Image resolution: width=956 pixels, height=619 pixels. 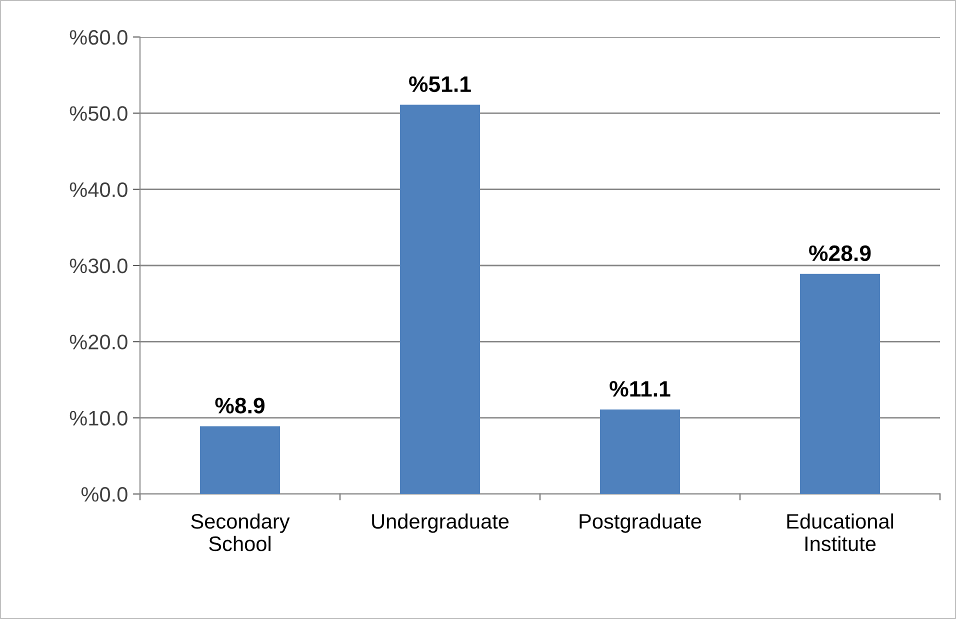 I want to click on x-tick-label: Educational Institute, so click(x=840, y=532).